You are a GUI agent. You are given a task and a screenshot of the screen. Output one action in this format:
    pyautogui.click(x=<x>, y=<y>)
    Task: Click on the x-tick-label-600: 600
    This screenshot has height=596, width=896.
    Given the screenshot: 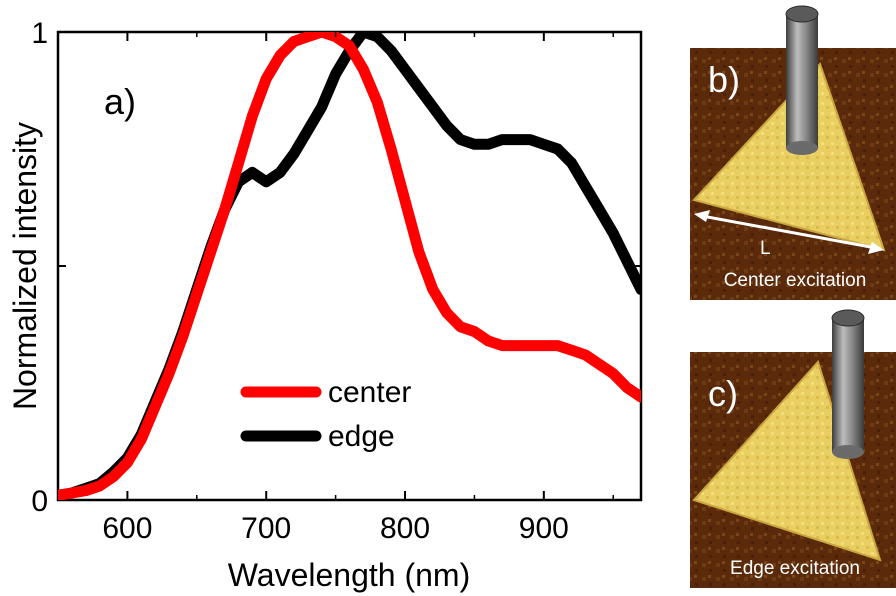 What is the action you would take?
    pyautogui.click(x=127, y=528)
    